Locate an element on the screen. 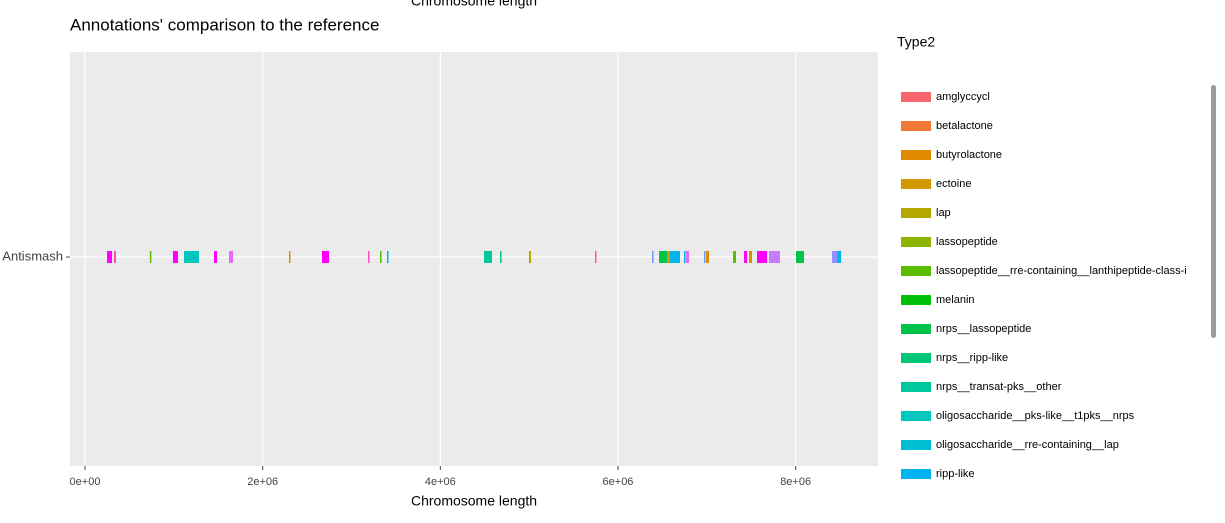 Image resolution: width=1225 pixels, height=523 pixels. x-tick-label: 8e+06 is located at coordinates (795, 482).